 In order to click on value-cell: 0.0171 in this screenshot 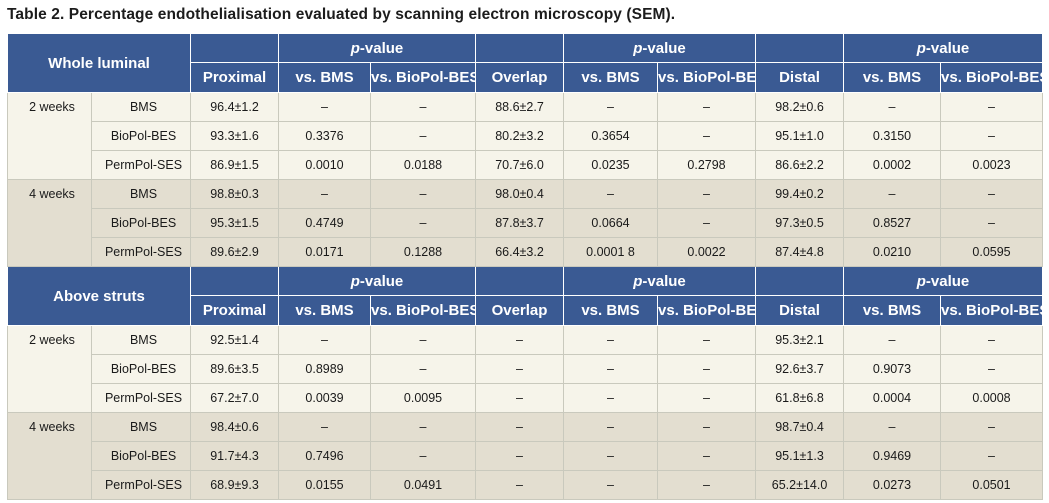, I will do `click(325, 252)`.